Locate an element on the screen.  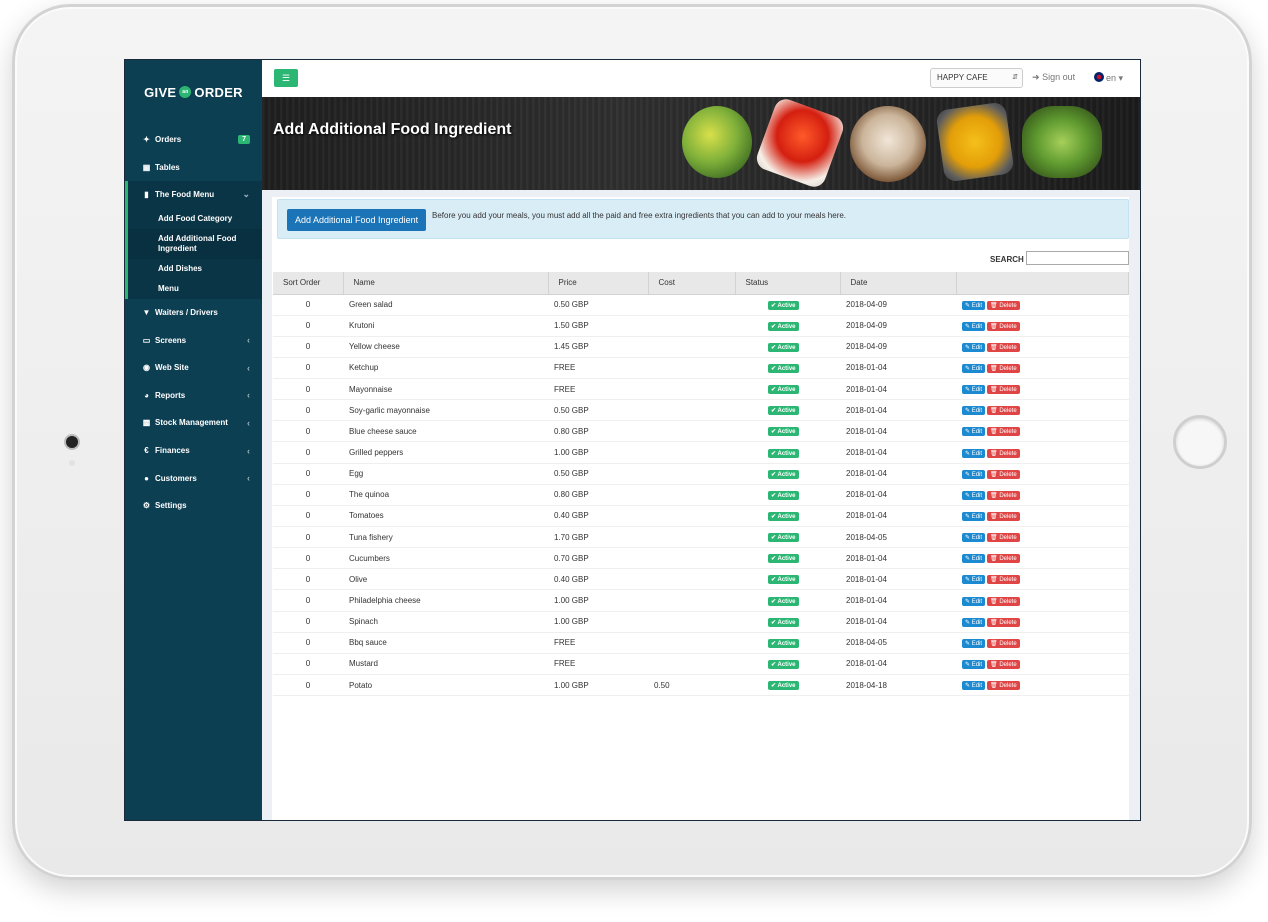
sidebar-item-web-site: ◉ Web Site ‹ is located at coordinates (193, 368).